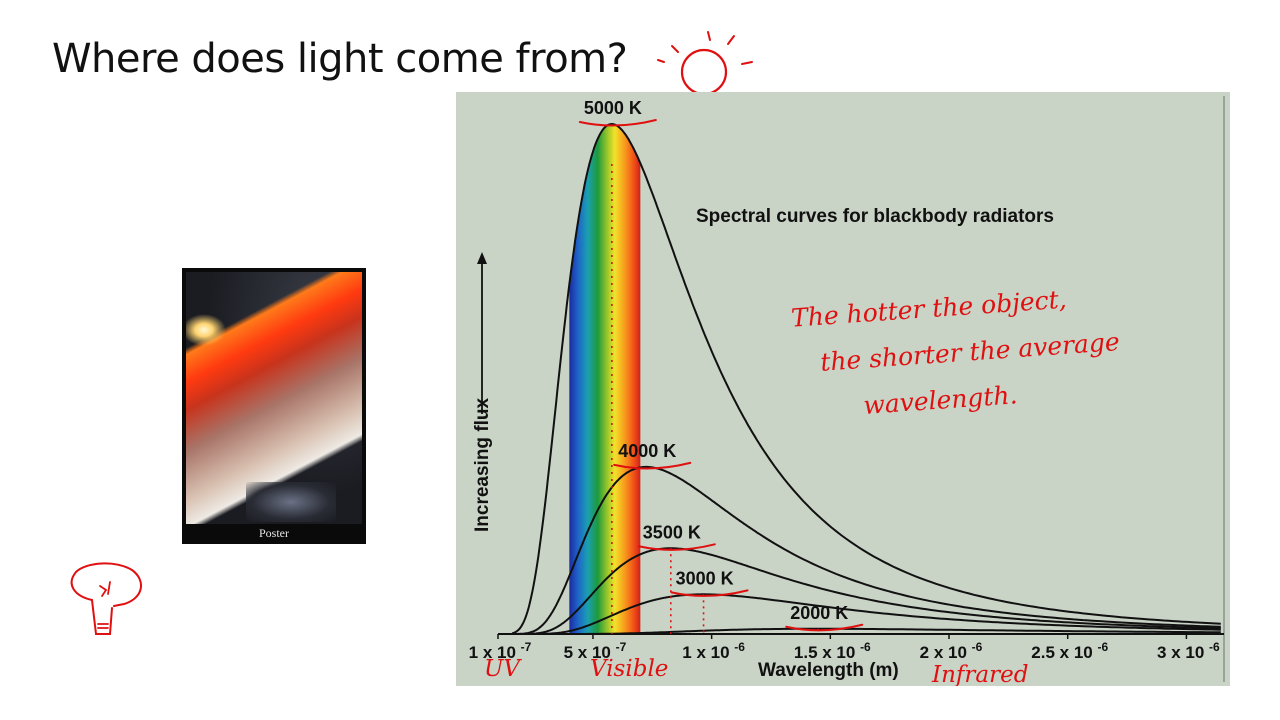 The width and height of the screenshot is (1280, 720). I want to click on y-axis-label-group: Increasing flux, so click(482, 392).